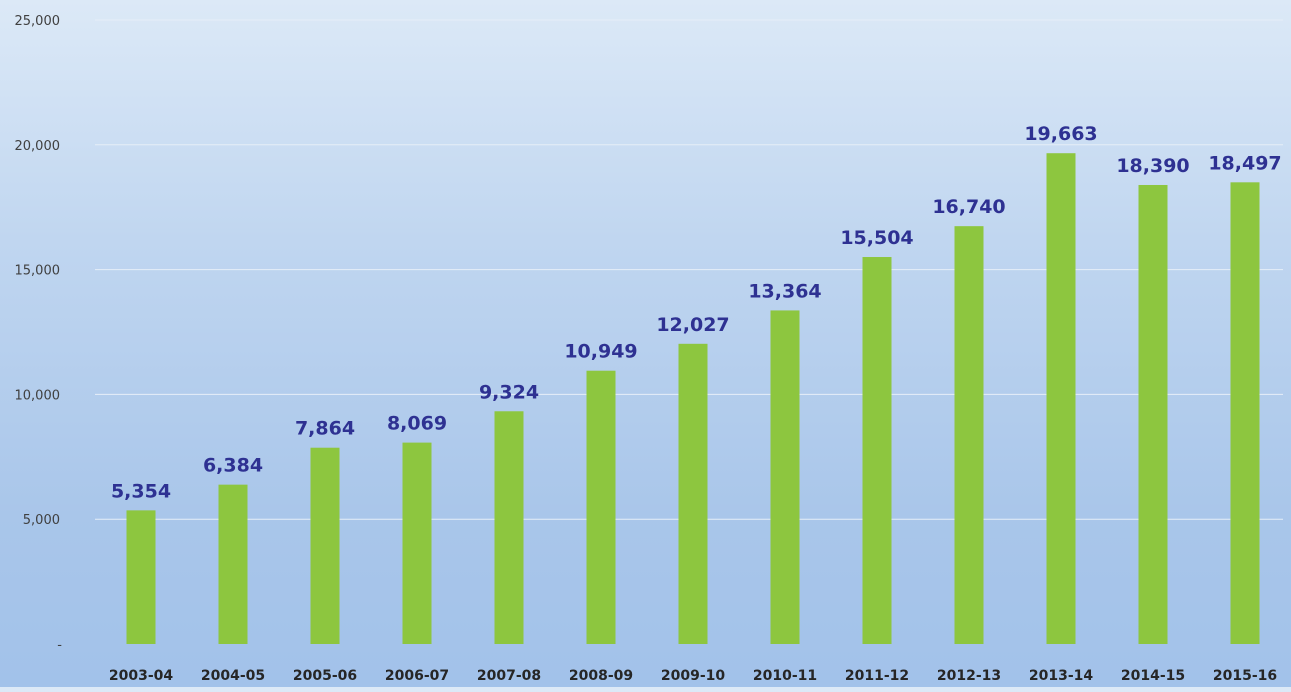 The height and width of the screenshot is (692, 1291). Describe the element at coordinates (59, 645) in the screenshot. I see `y-tick-label: -` at that location.